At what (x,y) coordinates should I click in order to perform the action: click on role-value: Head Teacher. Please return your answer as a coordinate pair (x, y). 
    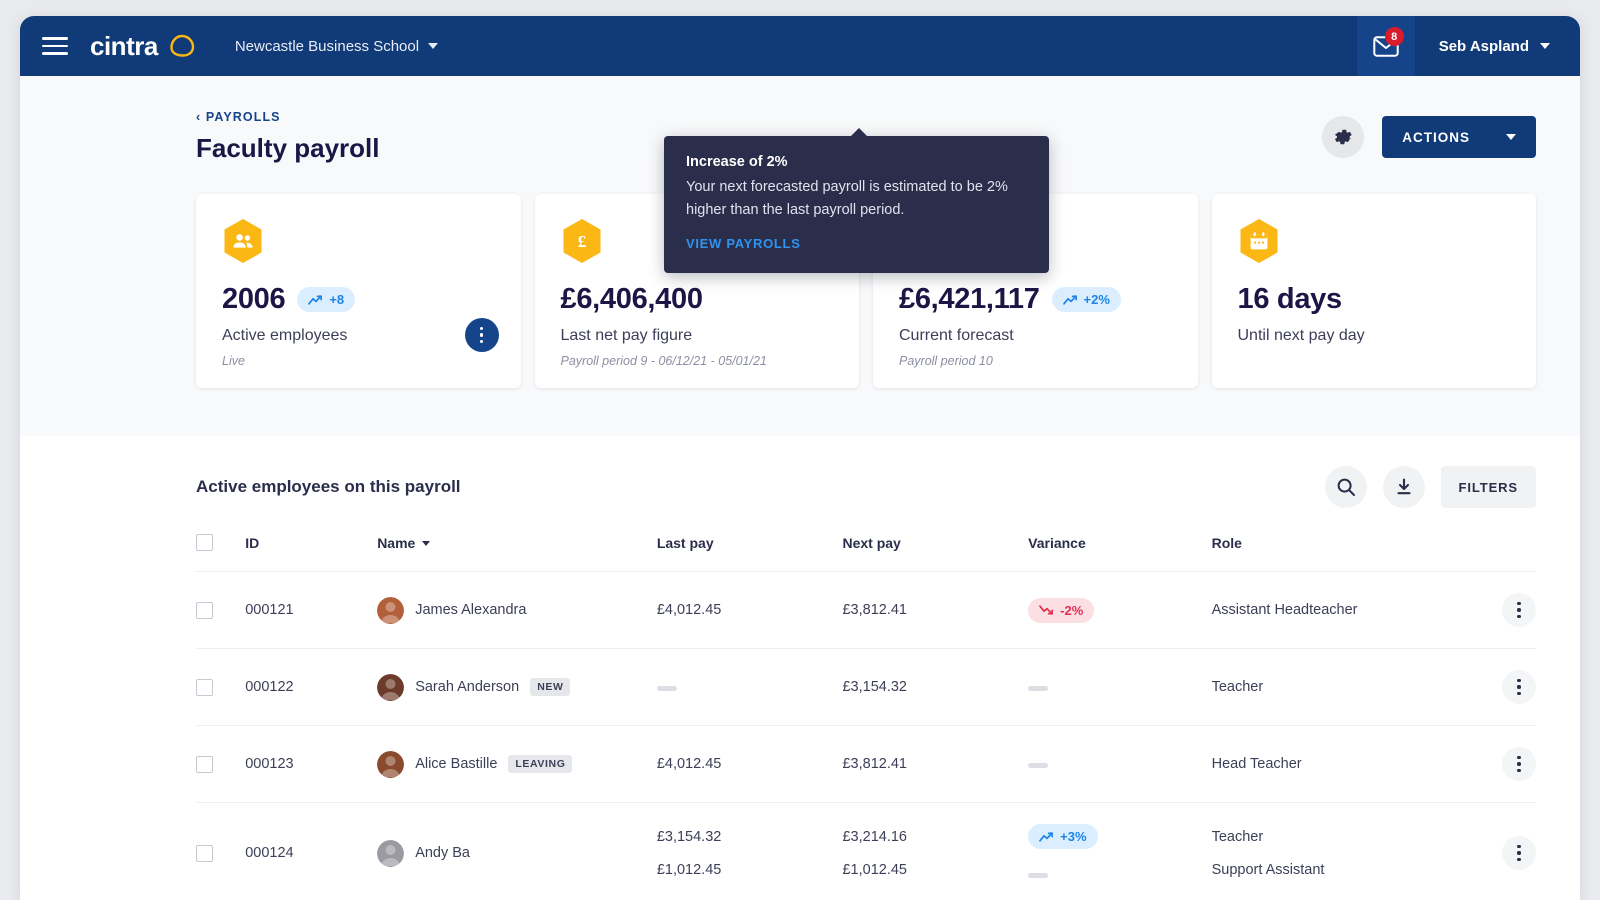
    Looking at the image, I should click on (1256, 764).